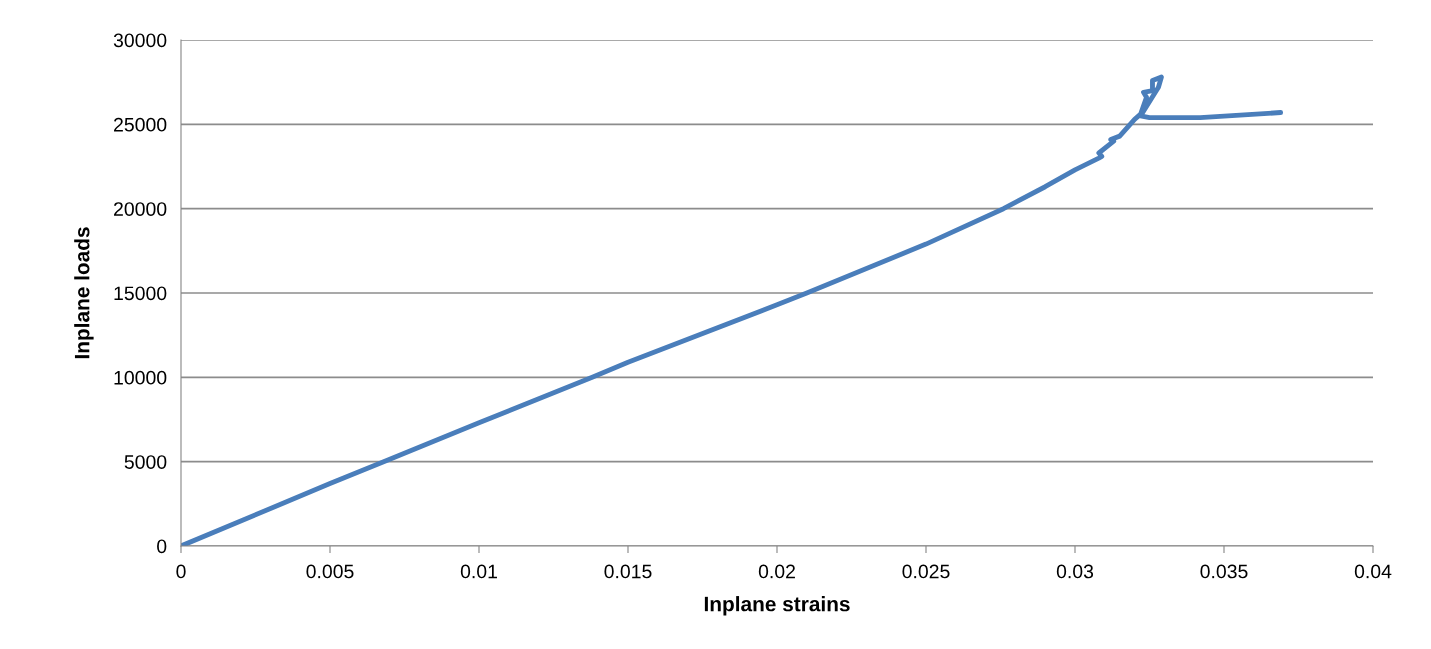 This screenshot has width=1431, height=649. Describe the element at coordinates (1224, 571) in the screenshot. I see `x-tick-label: 0.035` at that location.